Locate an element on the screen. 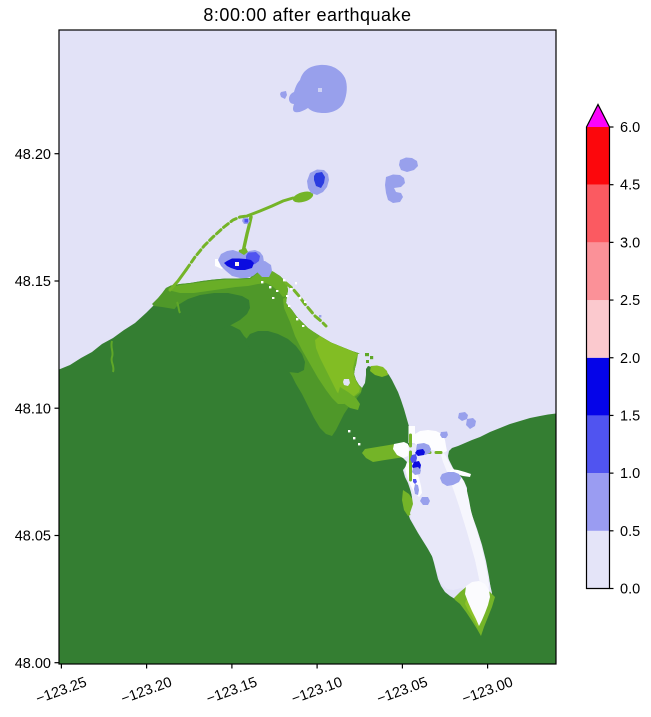 The width and height of the screenshot is (651, 717). svg-text: 8:00:00 after earthquake is located at coordinates (307, 15).